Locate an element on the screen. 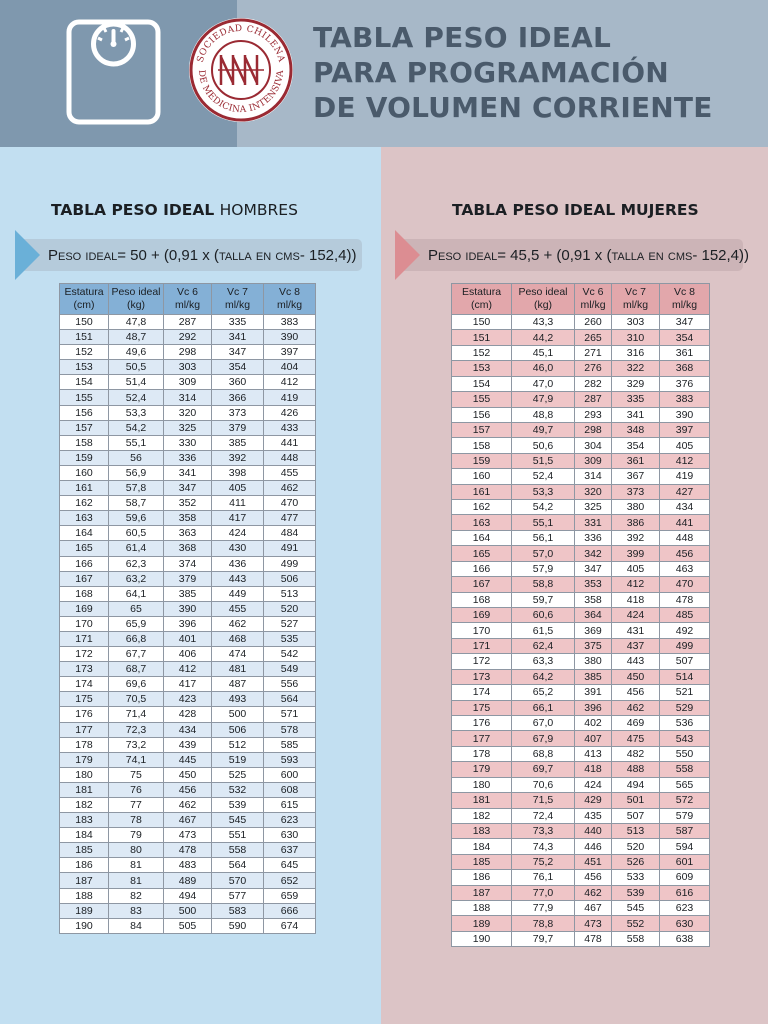  table-row: 159 56 336 392 448 is located at coordinates (187, 457).